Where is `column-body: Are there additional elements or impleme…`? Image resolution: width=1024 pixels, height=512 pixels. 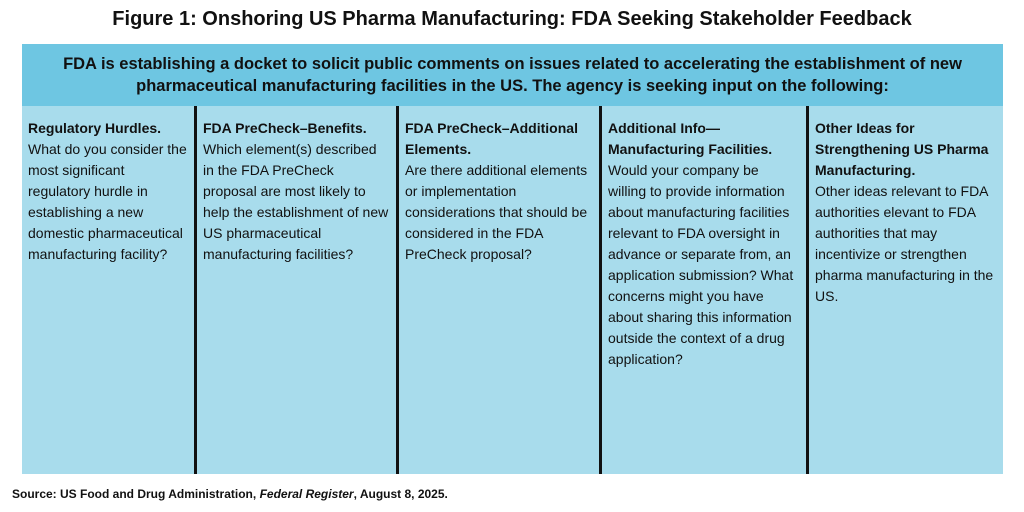
column-body: Are there additional elements or impleme… is located at coordinates (496, 212).